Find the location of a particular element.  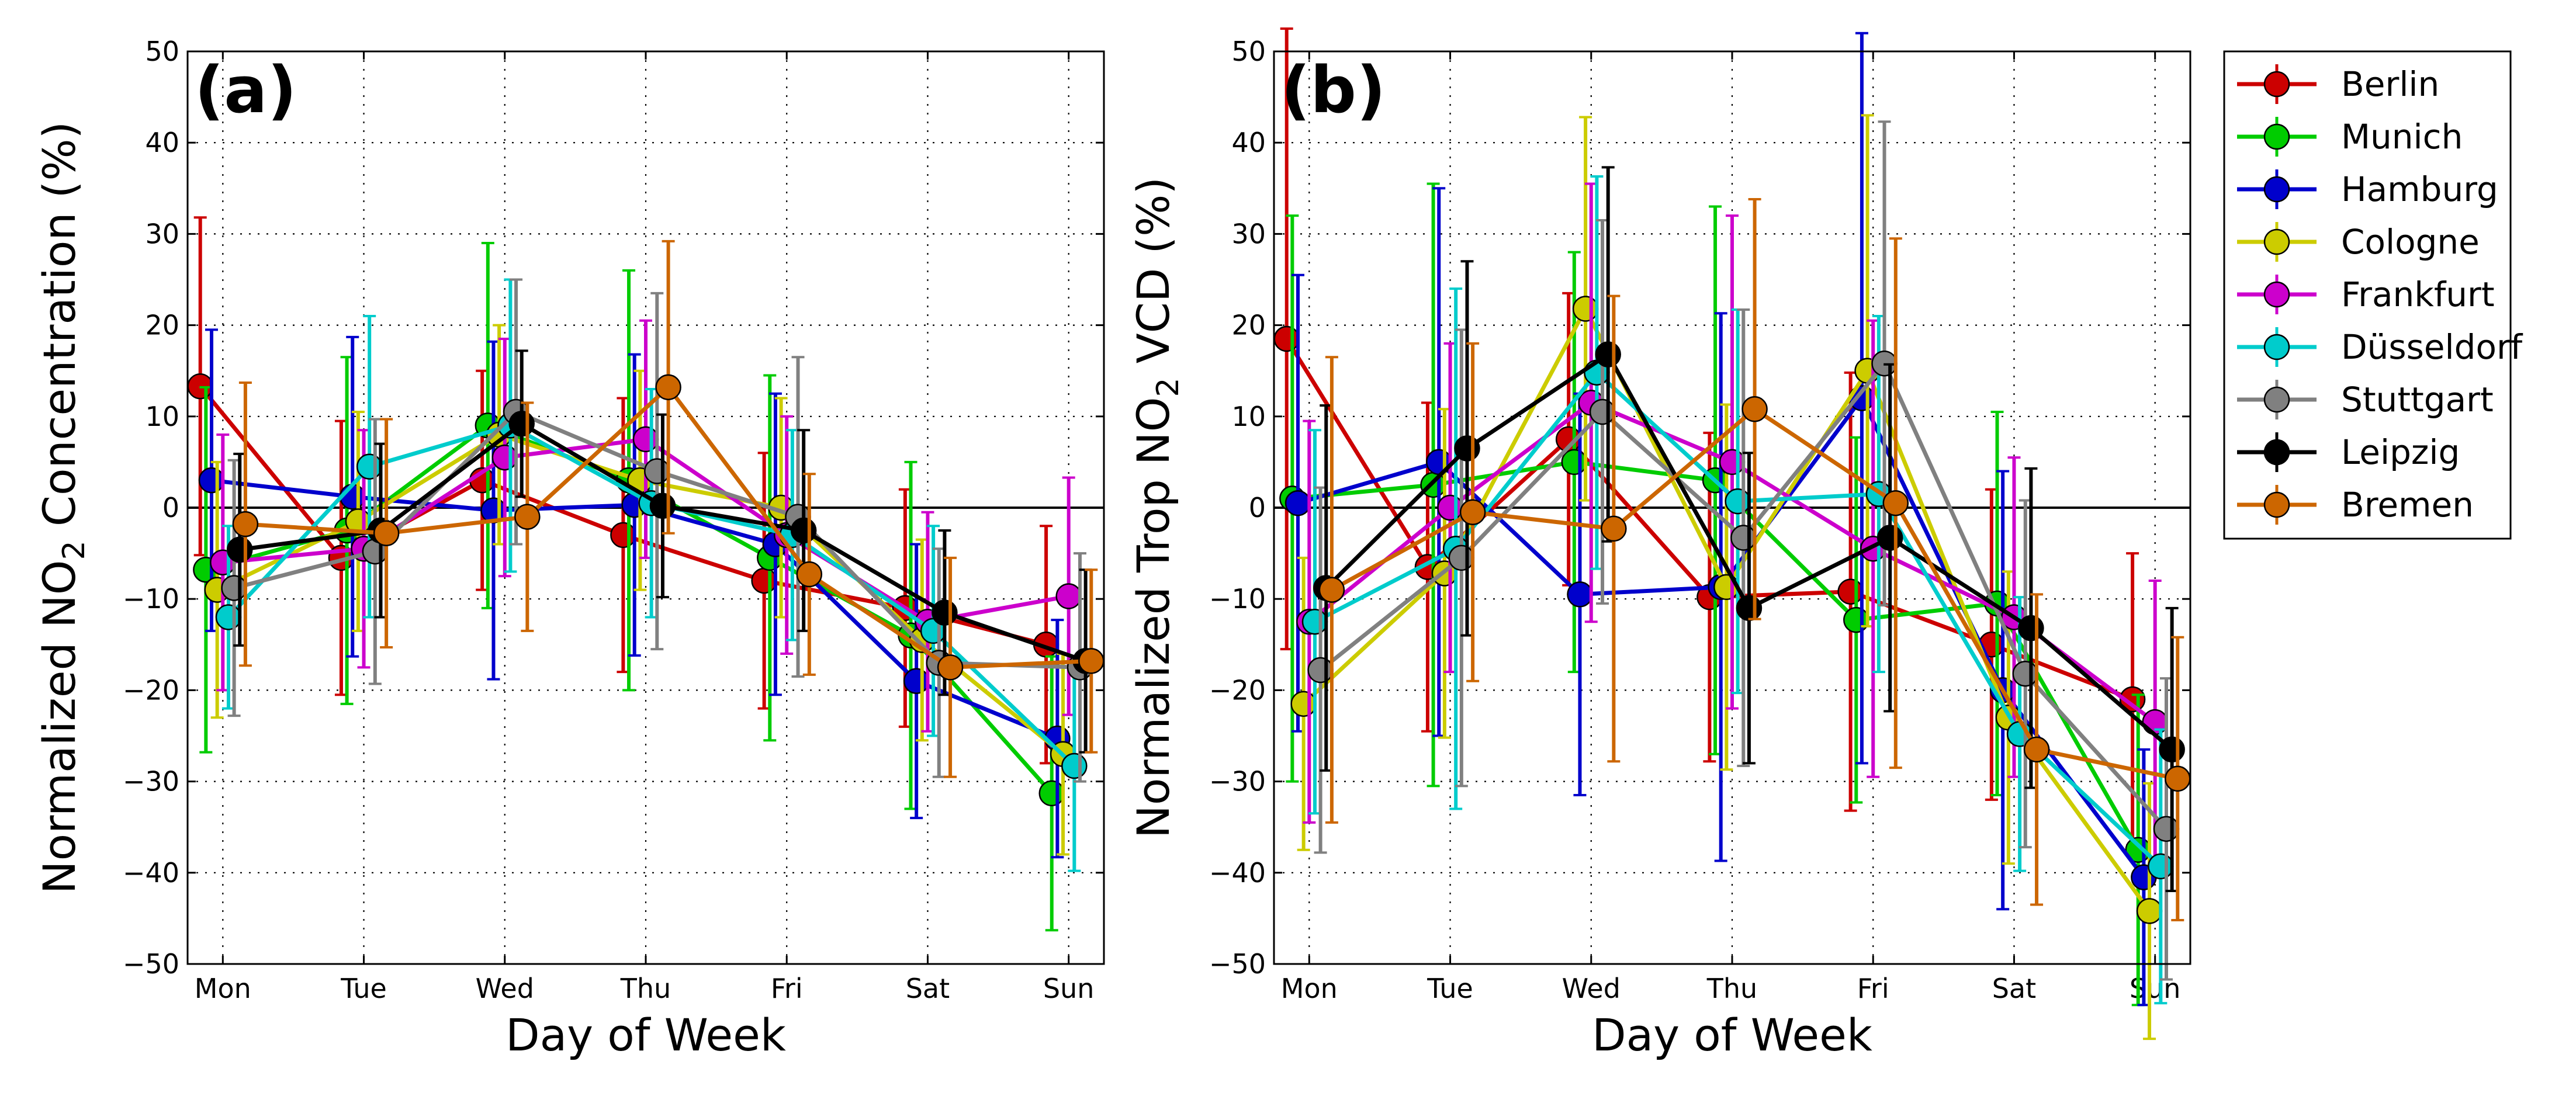

legend-entry-hamburg: Hamburg is located at coordinates (2367, 189).